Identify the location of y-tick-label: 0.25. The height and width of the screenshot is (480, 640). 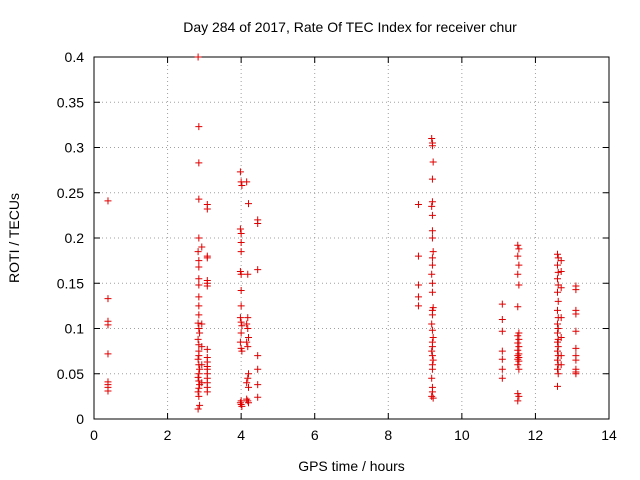
(70, 193).